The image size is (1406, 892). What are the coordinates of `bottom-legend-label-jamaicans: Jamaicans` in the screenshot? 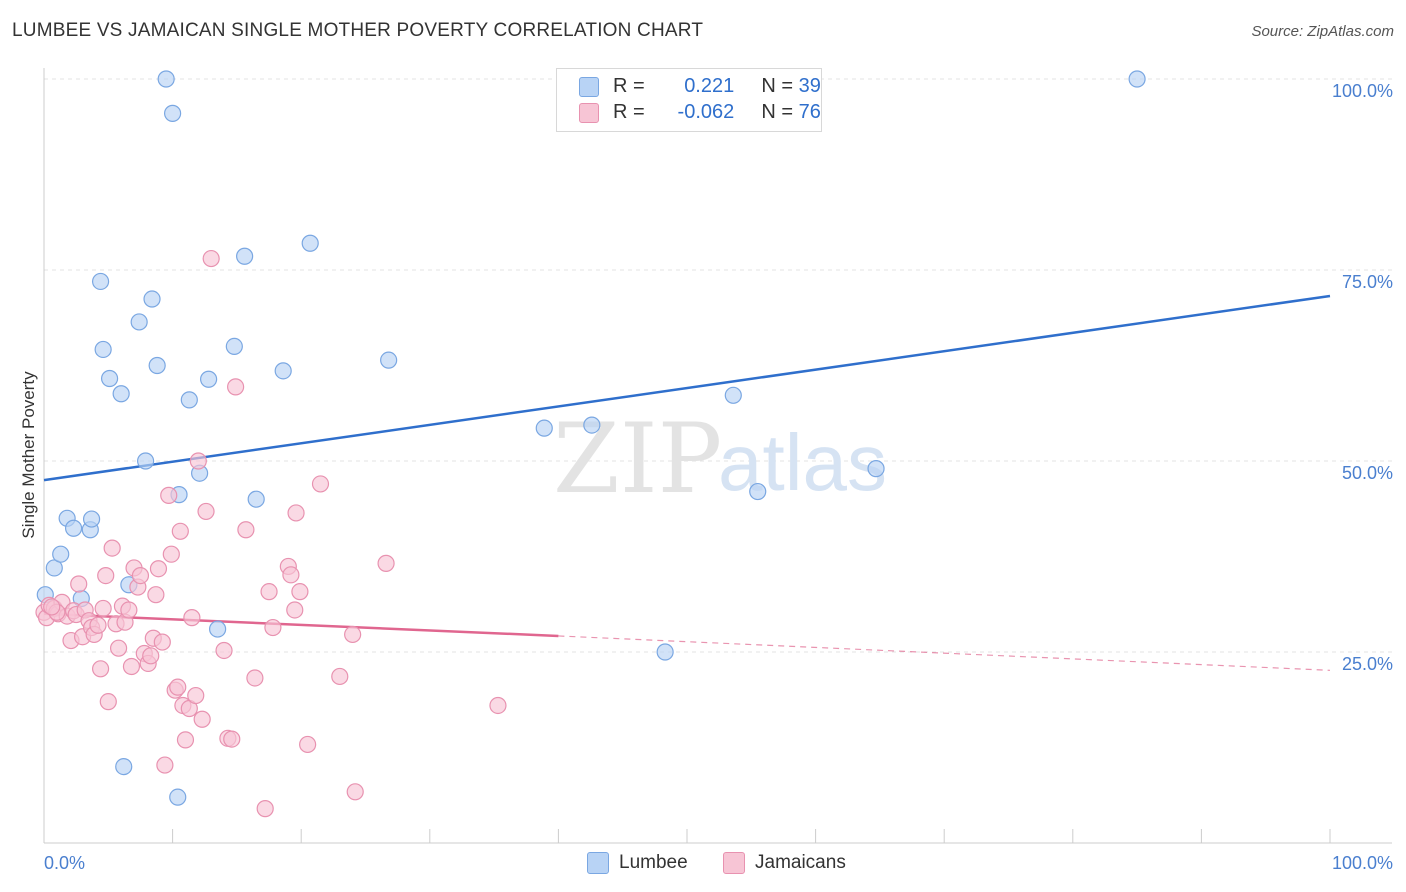 It's located at (800, 862).